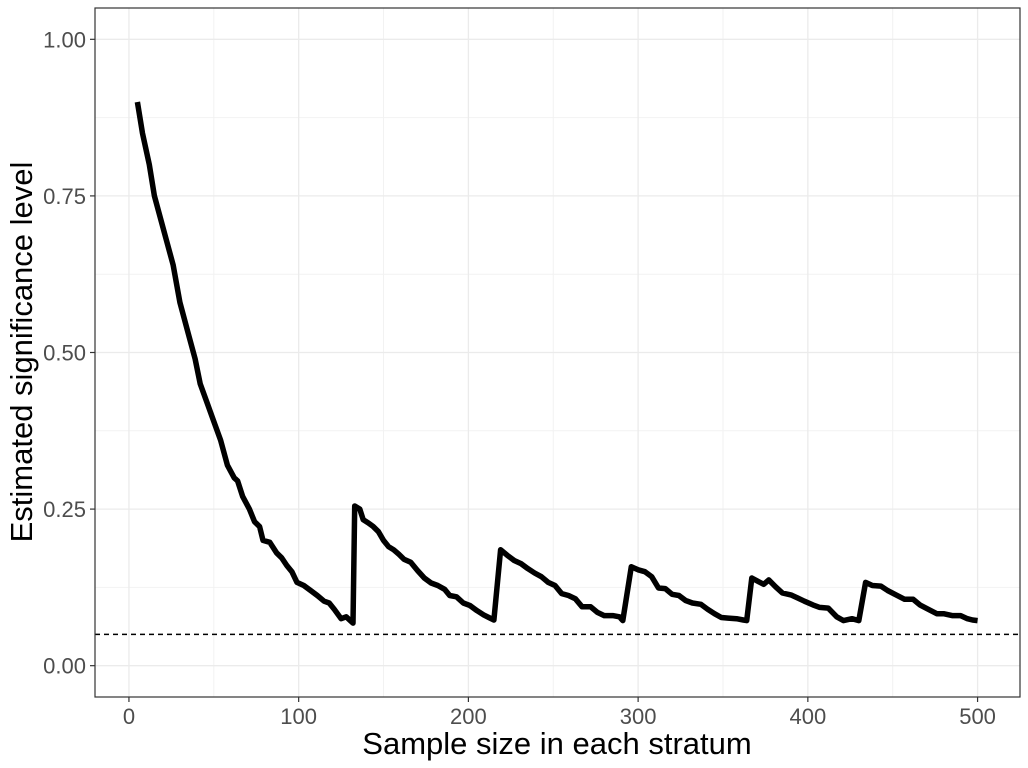 The image size is (1028, 768). I want to click on y-axis-title: Estimated significance level, so click(21, 352).